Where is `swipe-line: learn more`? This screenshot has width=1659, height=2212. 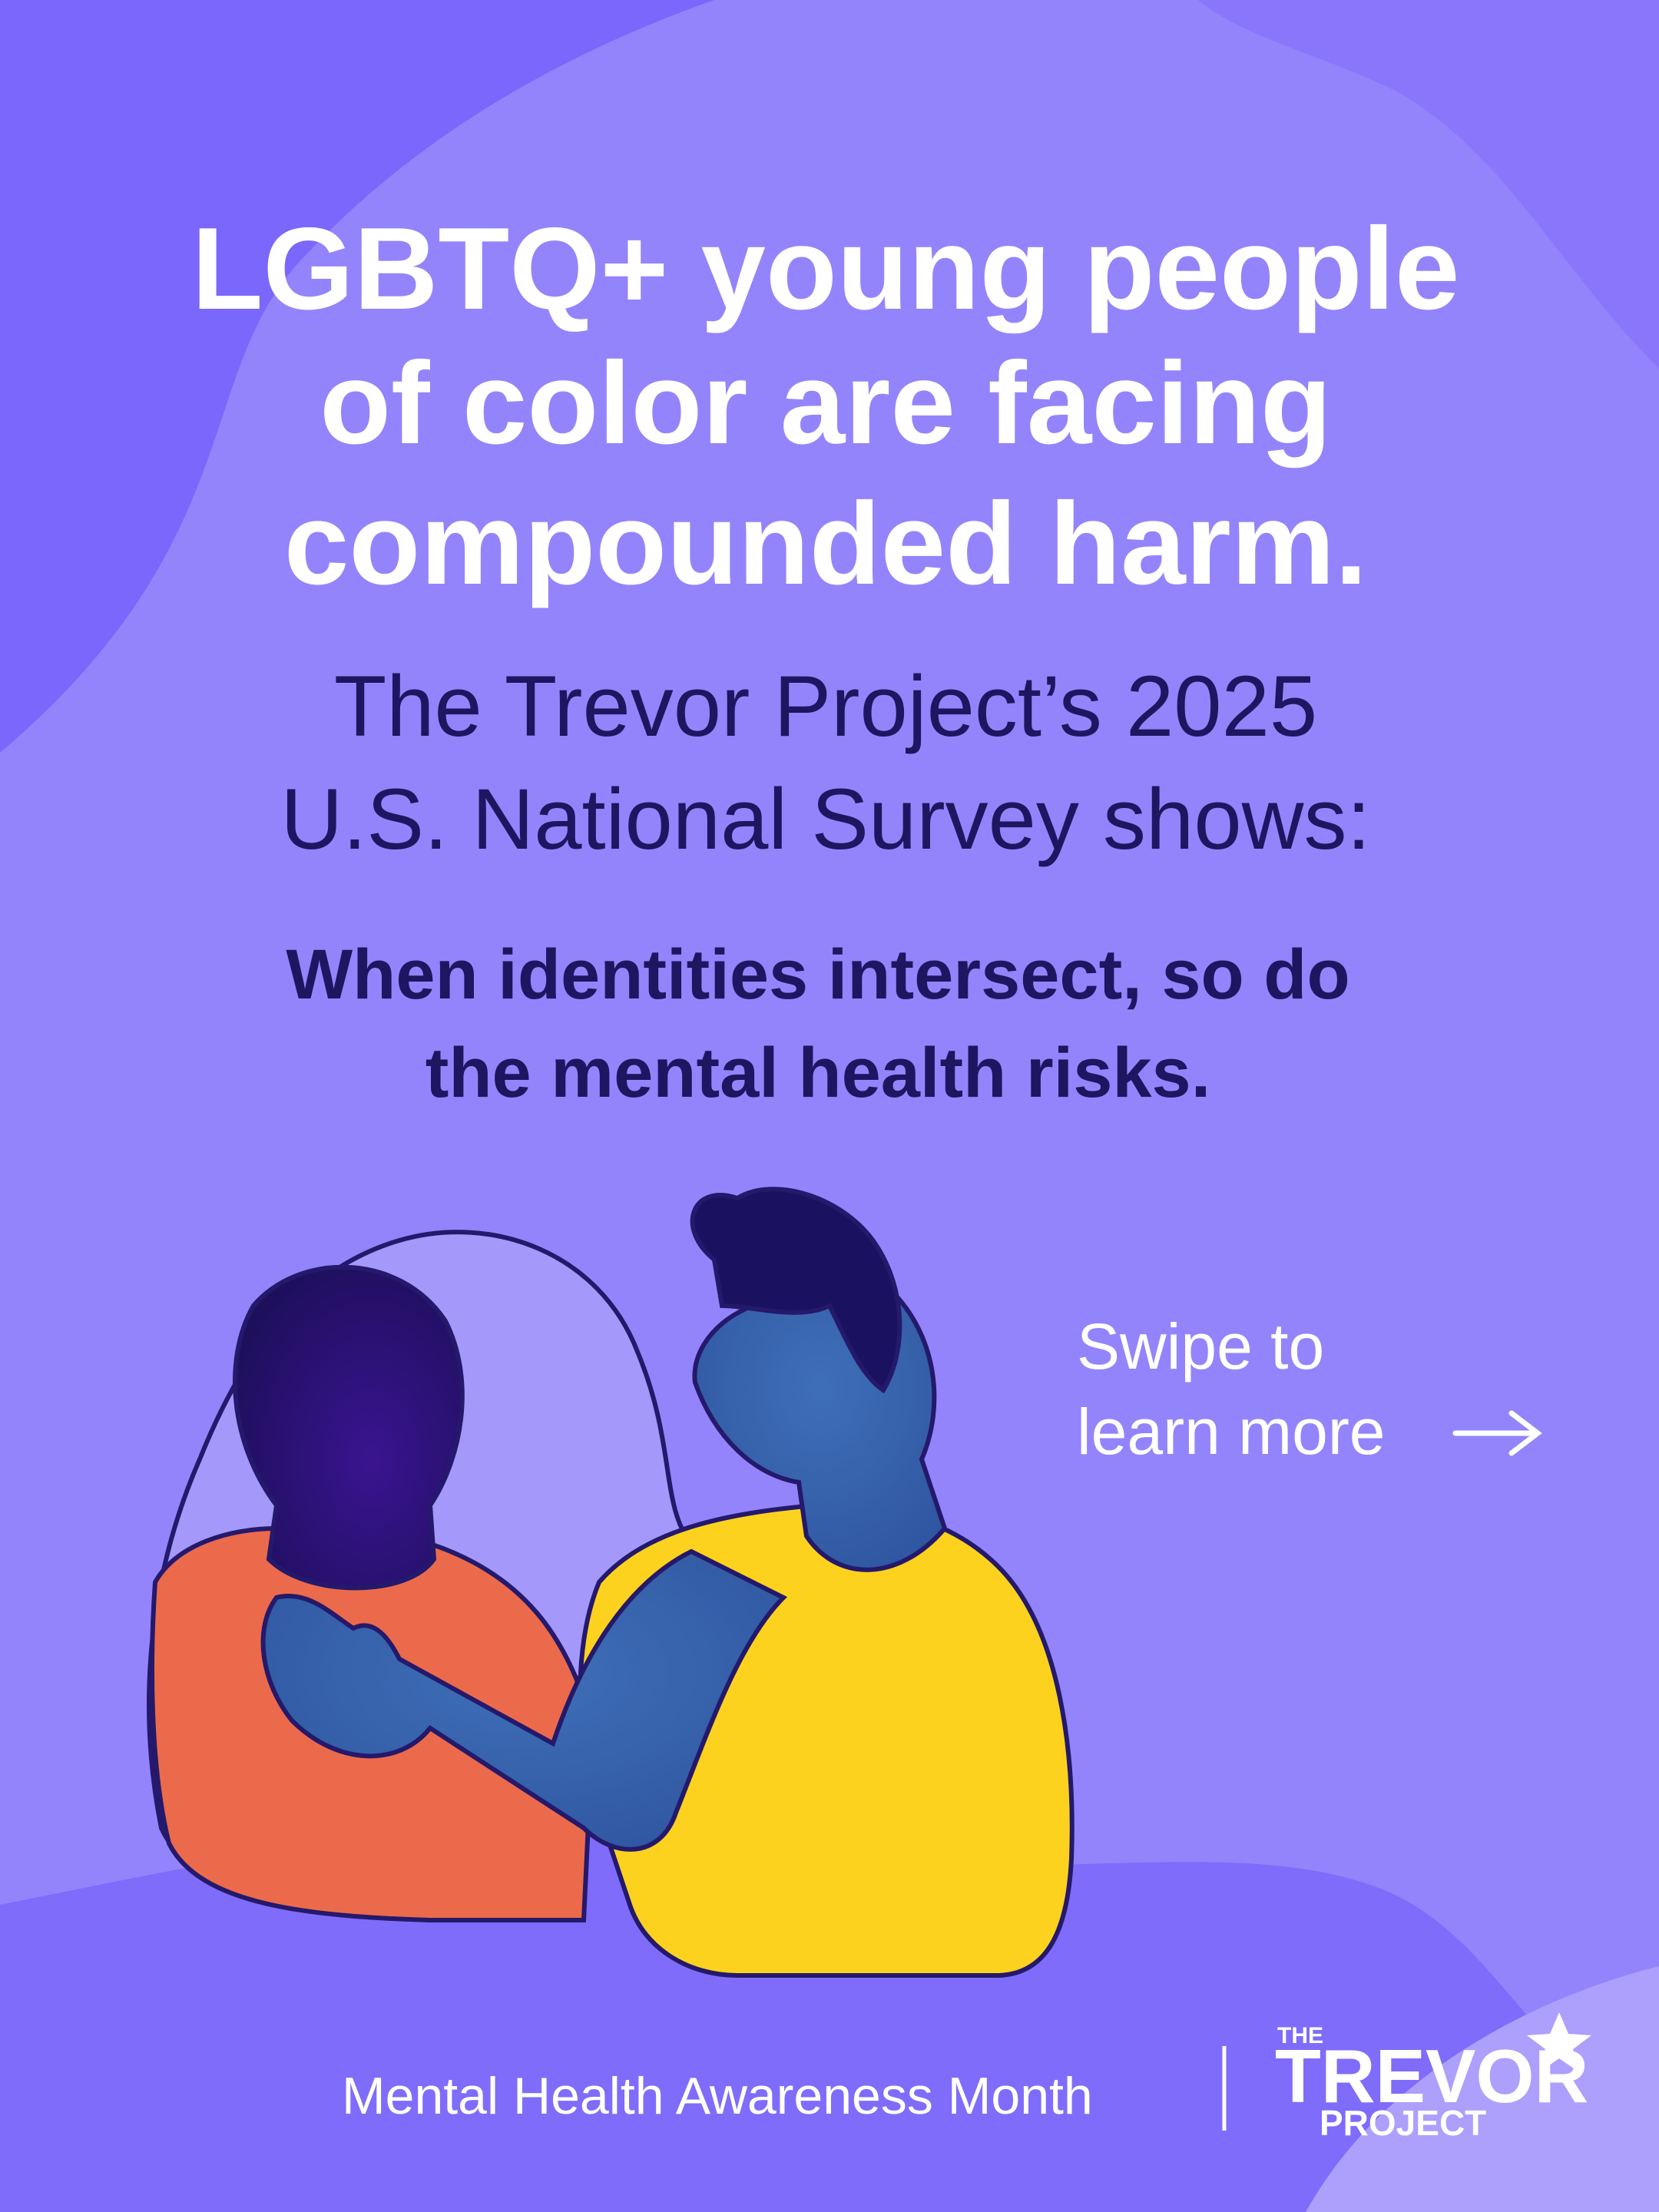 swipe-line: learn more is located at coordinates (1231, 1432).